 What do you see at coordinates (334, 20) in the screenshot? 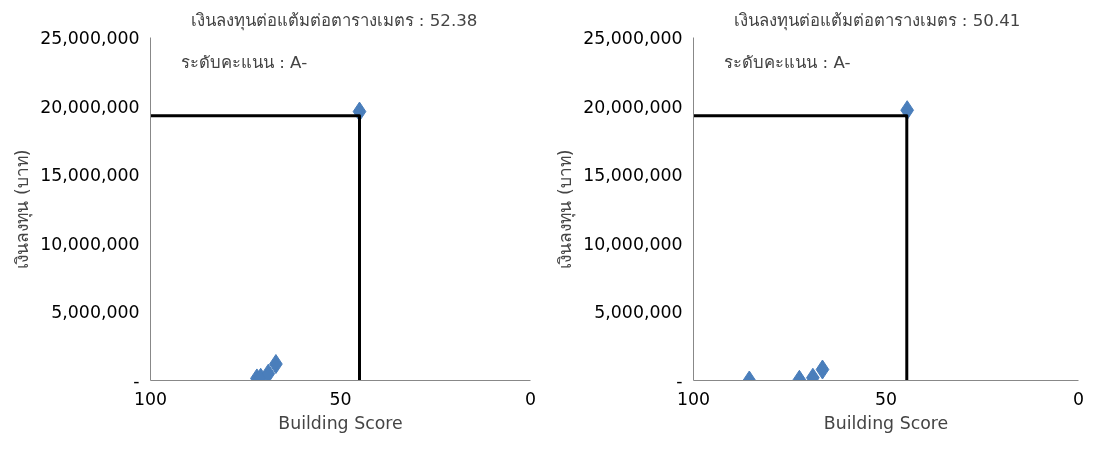
I see `text: เงินลงทุนต่อแต้มต่อตารางเมตร : 52.38` at bounding box center [334, 20].